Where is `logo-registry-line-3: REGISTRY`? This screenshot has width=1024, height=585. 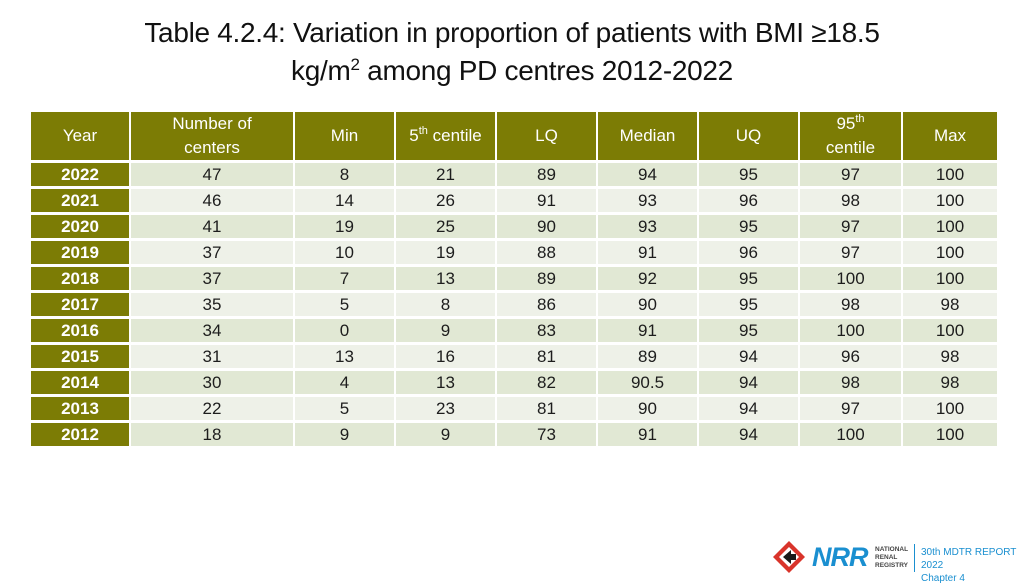
logo-registry-line-3: REGISTRY is located at coordinates (891, 565).